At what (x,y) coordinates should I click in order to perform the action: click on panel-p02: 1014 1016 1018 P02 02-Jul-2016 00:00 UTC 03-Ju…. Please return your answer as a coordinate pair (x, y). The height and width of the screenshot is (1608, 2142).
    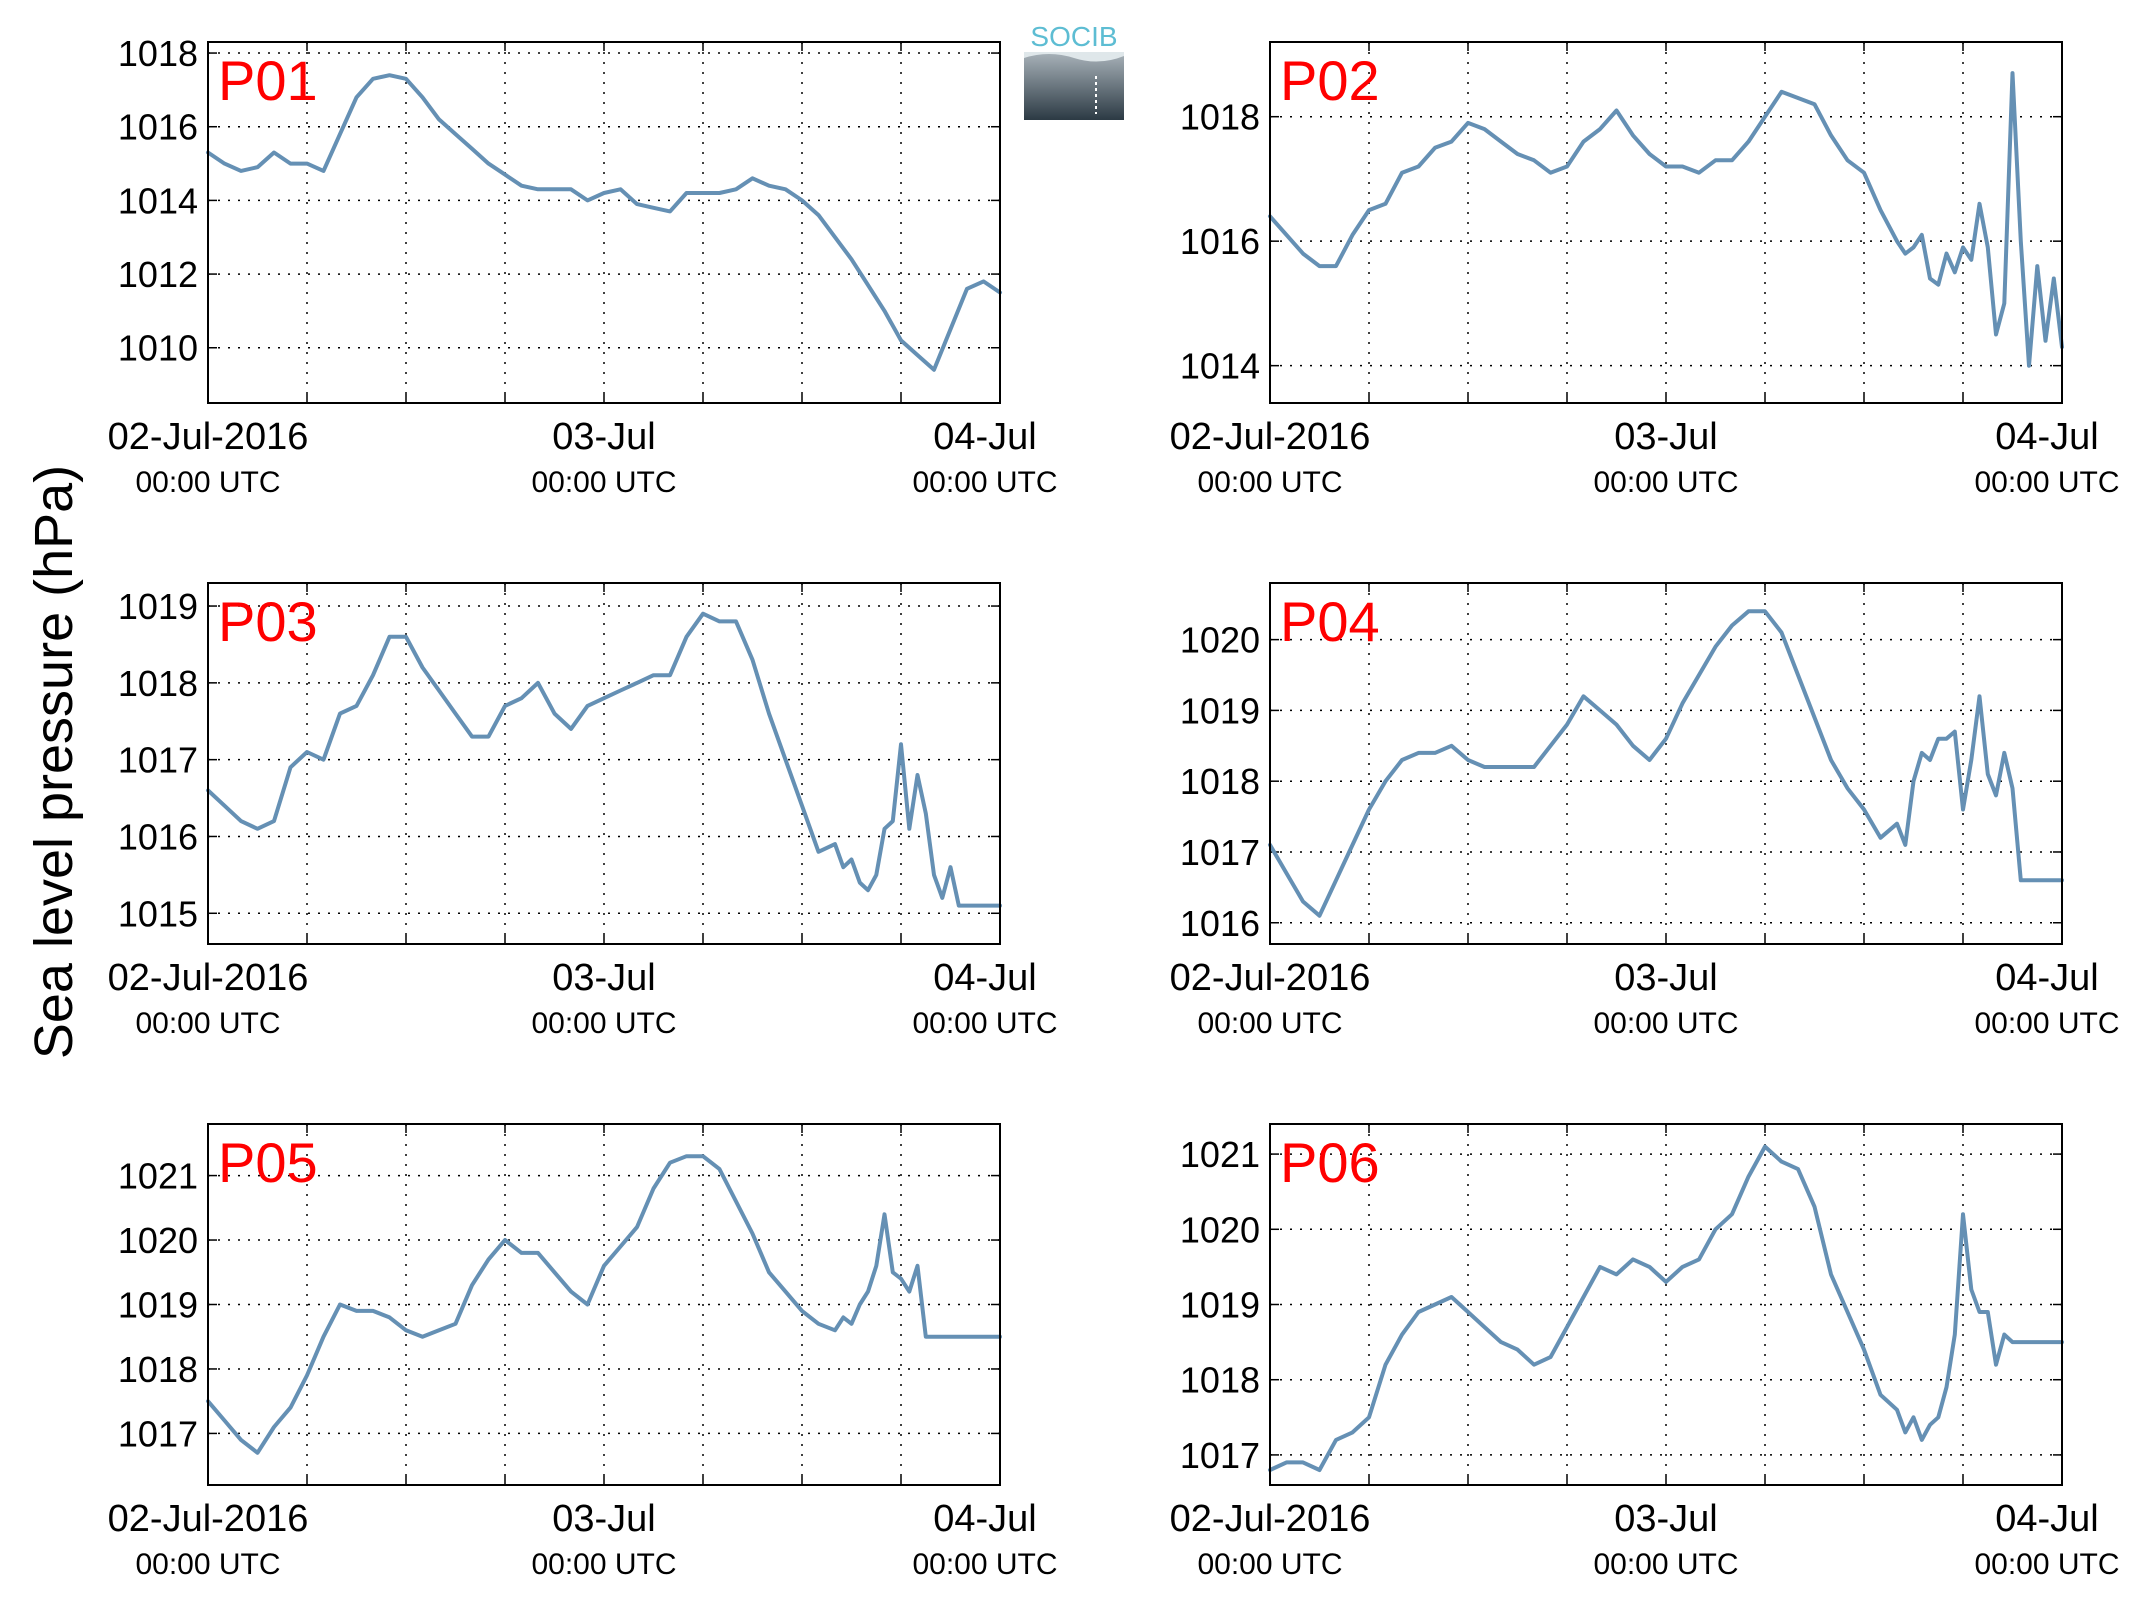
    Looking at the image, I should click on (1645, 270).